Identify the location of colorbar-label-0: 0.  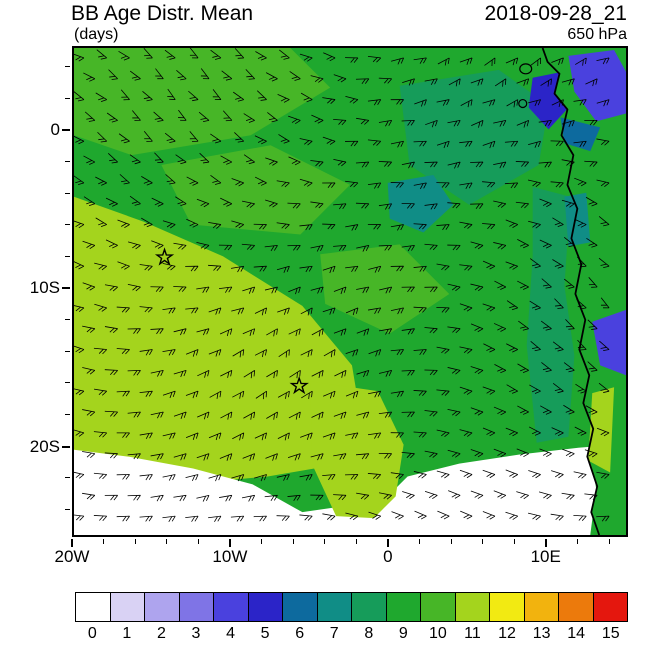
(92, 633).